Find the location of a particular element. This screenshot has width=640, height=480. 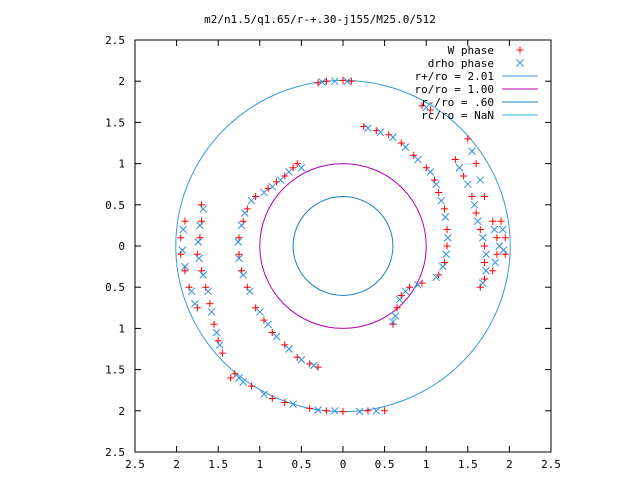

legend-label: drho phase is located at coordinates (461, 63).